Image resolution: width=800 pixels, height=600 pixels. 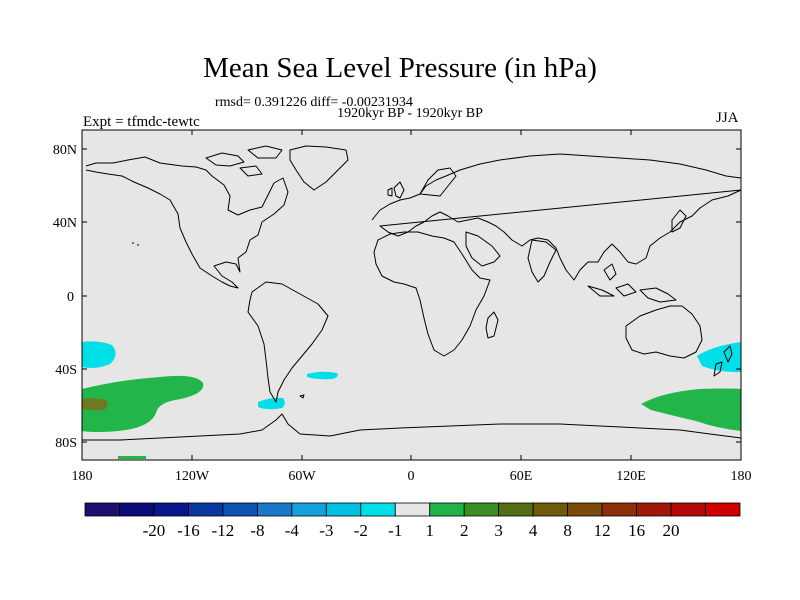 What do you see at coordinates (396, 190) in the screenshot?
I see `british-isles` at bounding box center [396, 190].